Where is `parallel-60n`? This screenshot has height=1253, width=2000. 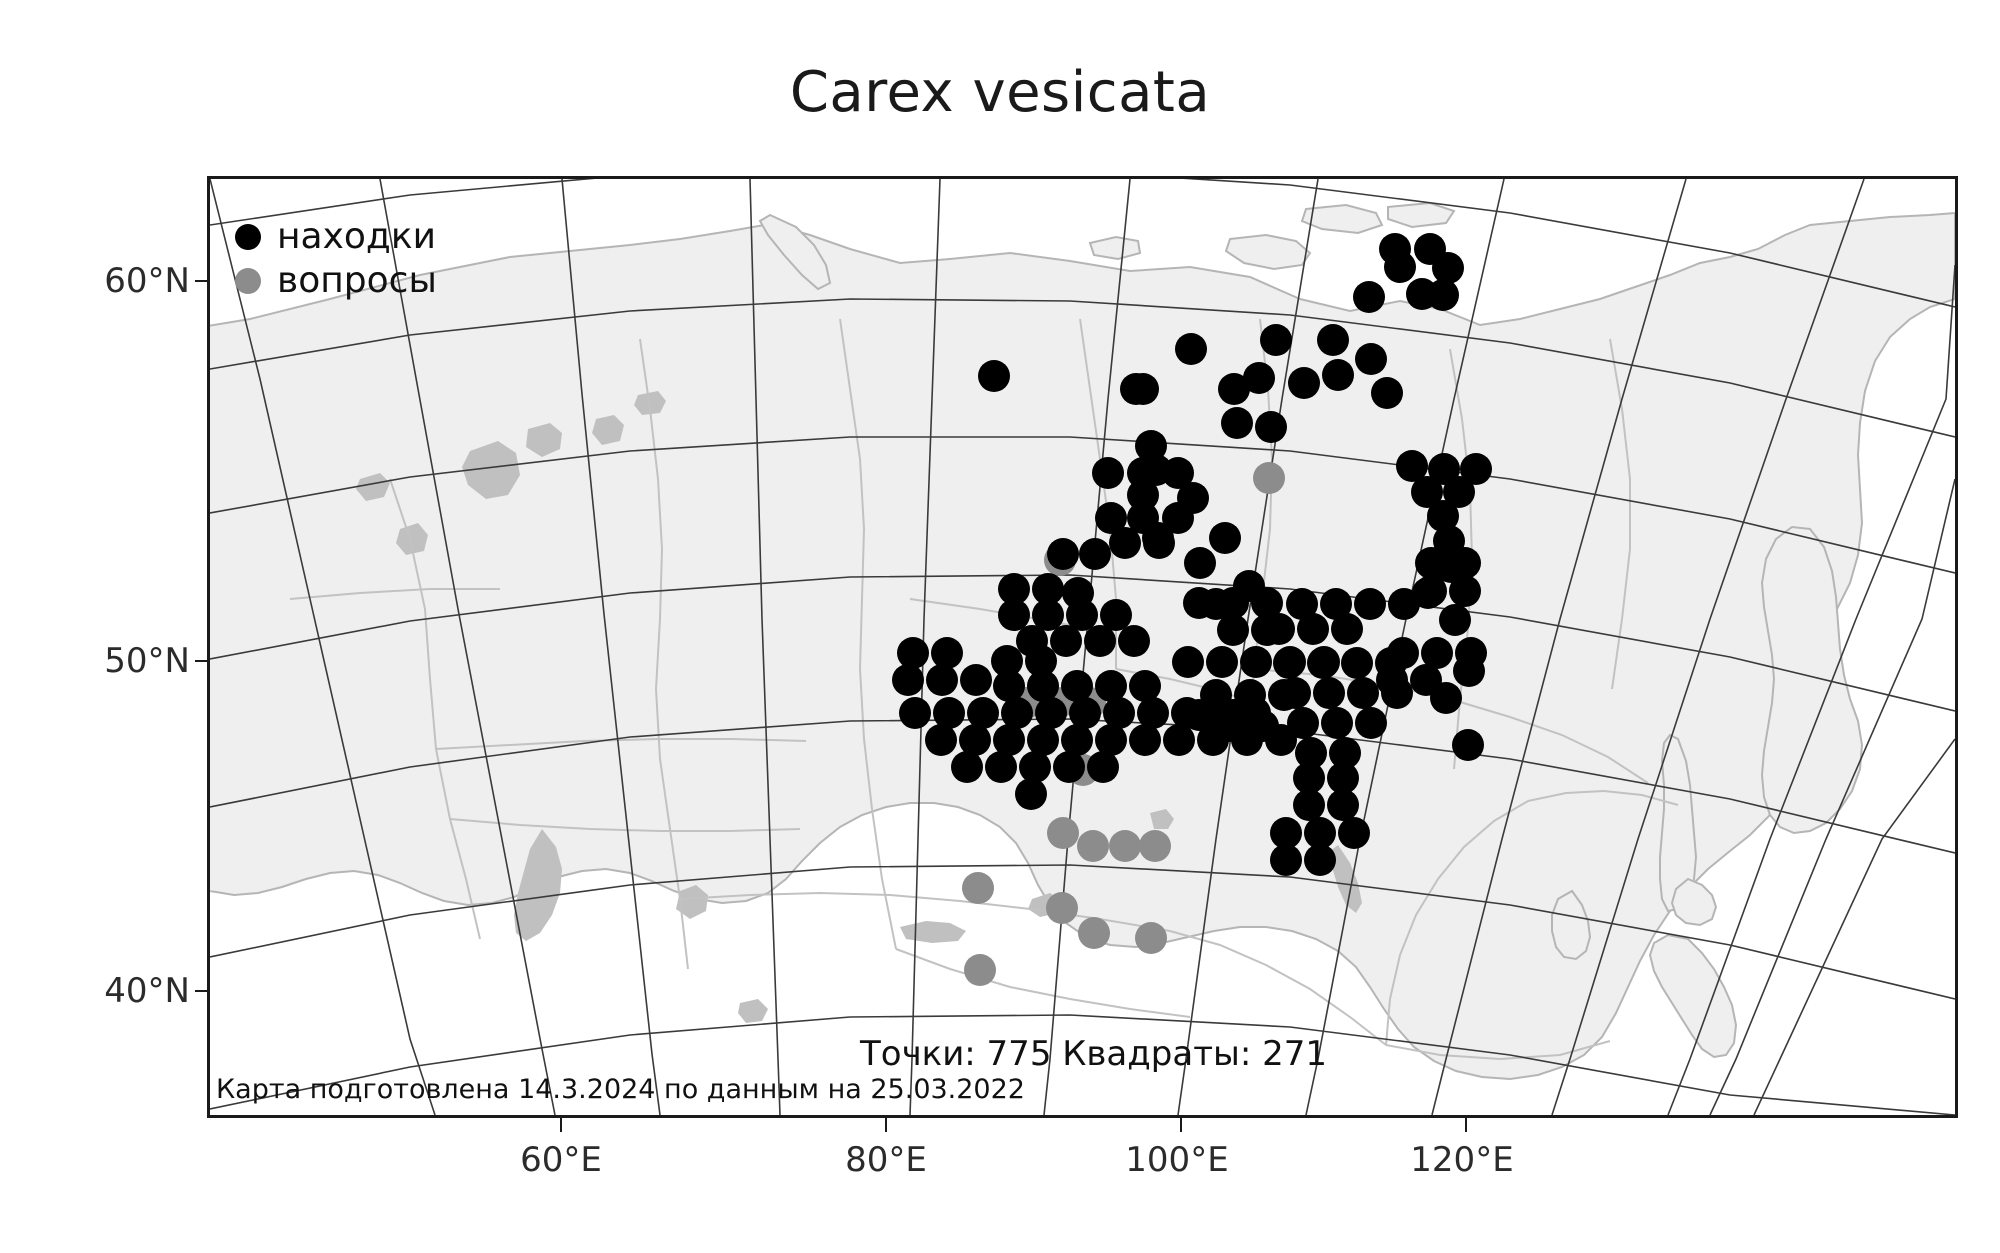 parallel-60n is located at coordinates (1082, 368).